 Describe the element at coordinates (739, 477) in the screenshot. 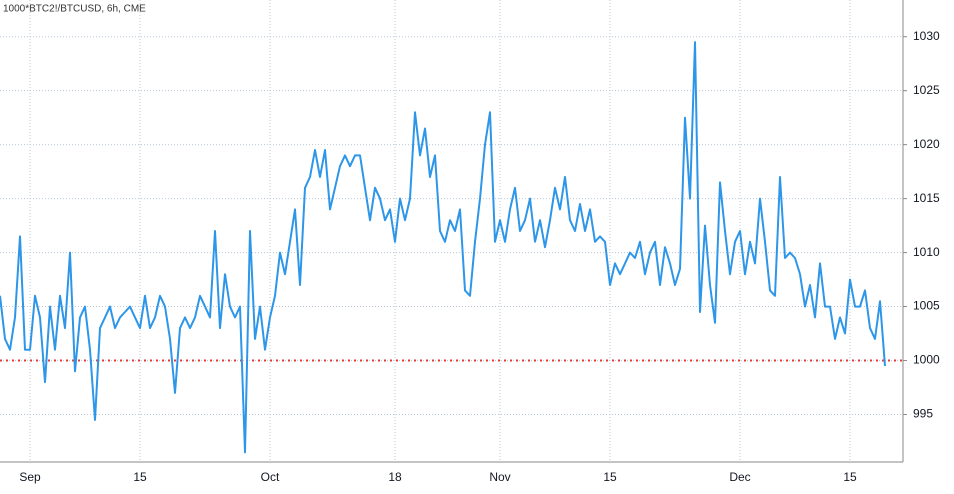

I see `x-tick-label: Dec` at that location.